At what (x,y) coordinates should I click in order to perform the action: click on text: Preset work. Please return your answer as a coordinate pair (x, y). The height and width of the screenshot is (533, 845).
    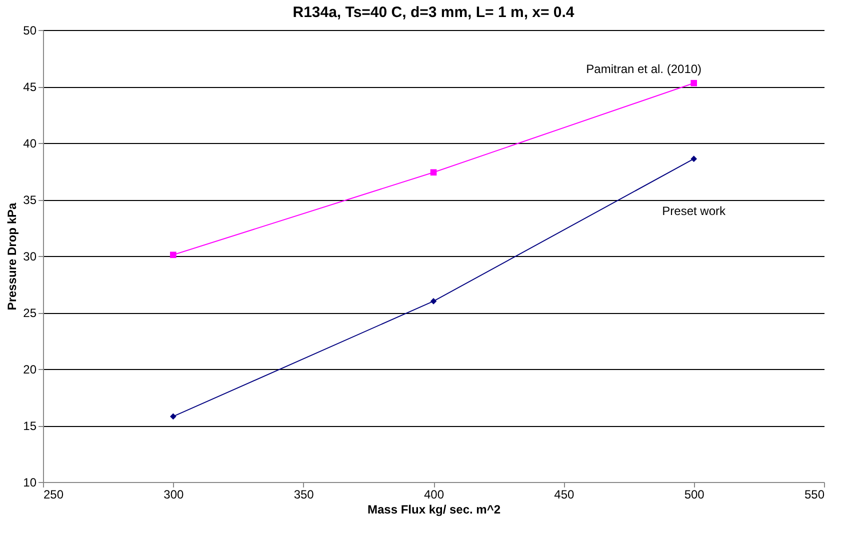
    Looking at the image, I should click on (694, 211).